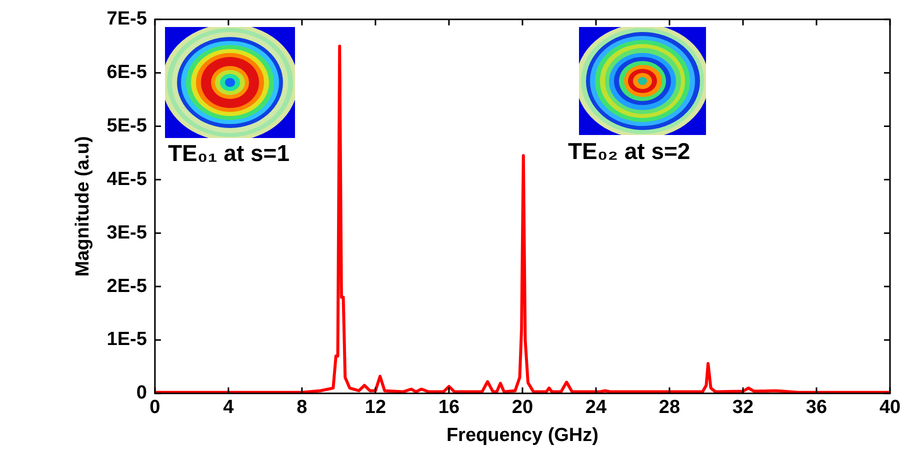 The width and height of the screenshot is (908, 465). What do you see at coordinates (522, 435) in the screenshot?
I see `x-axis-title: Frequency (GHz)` at bounding box center [522, 435].